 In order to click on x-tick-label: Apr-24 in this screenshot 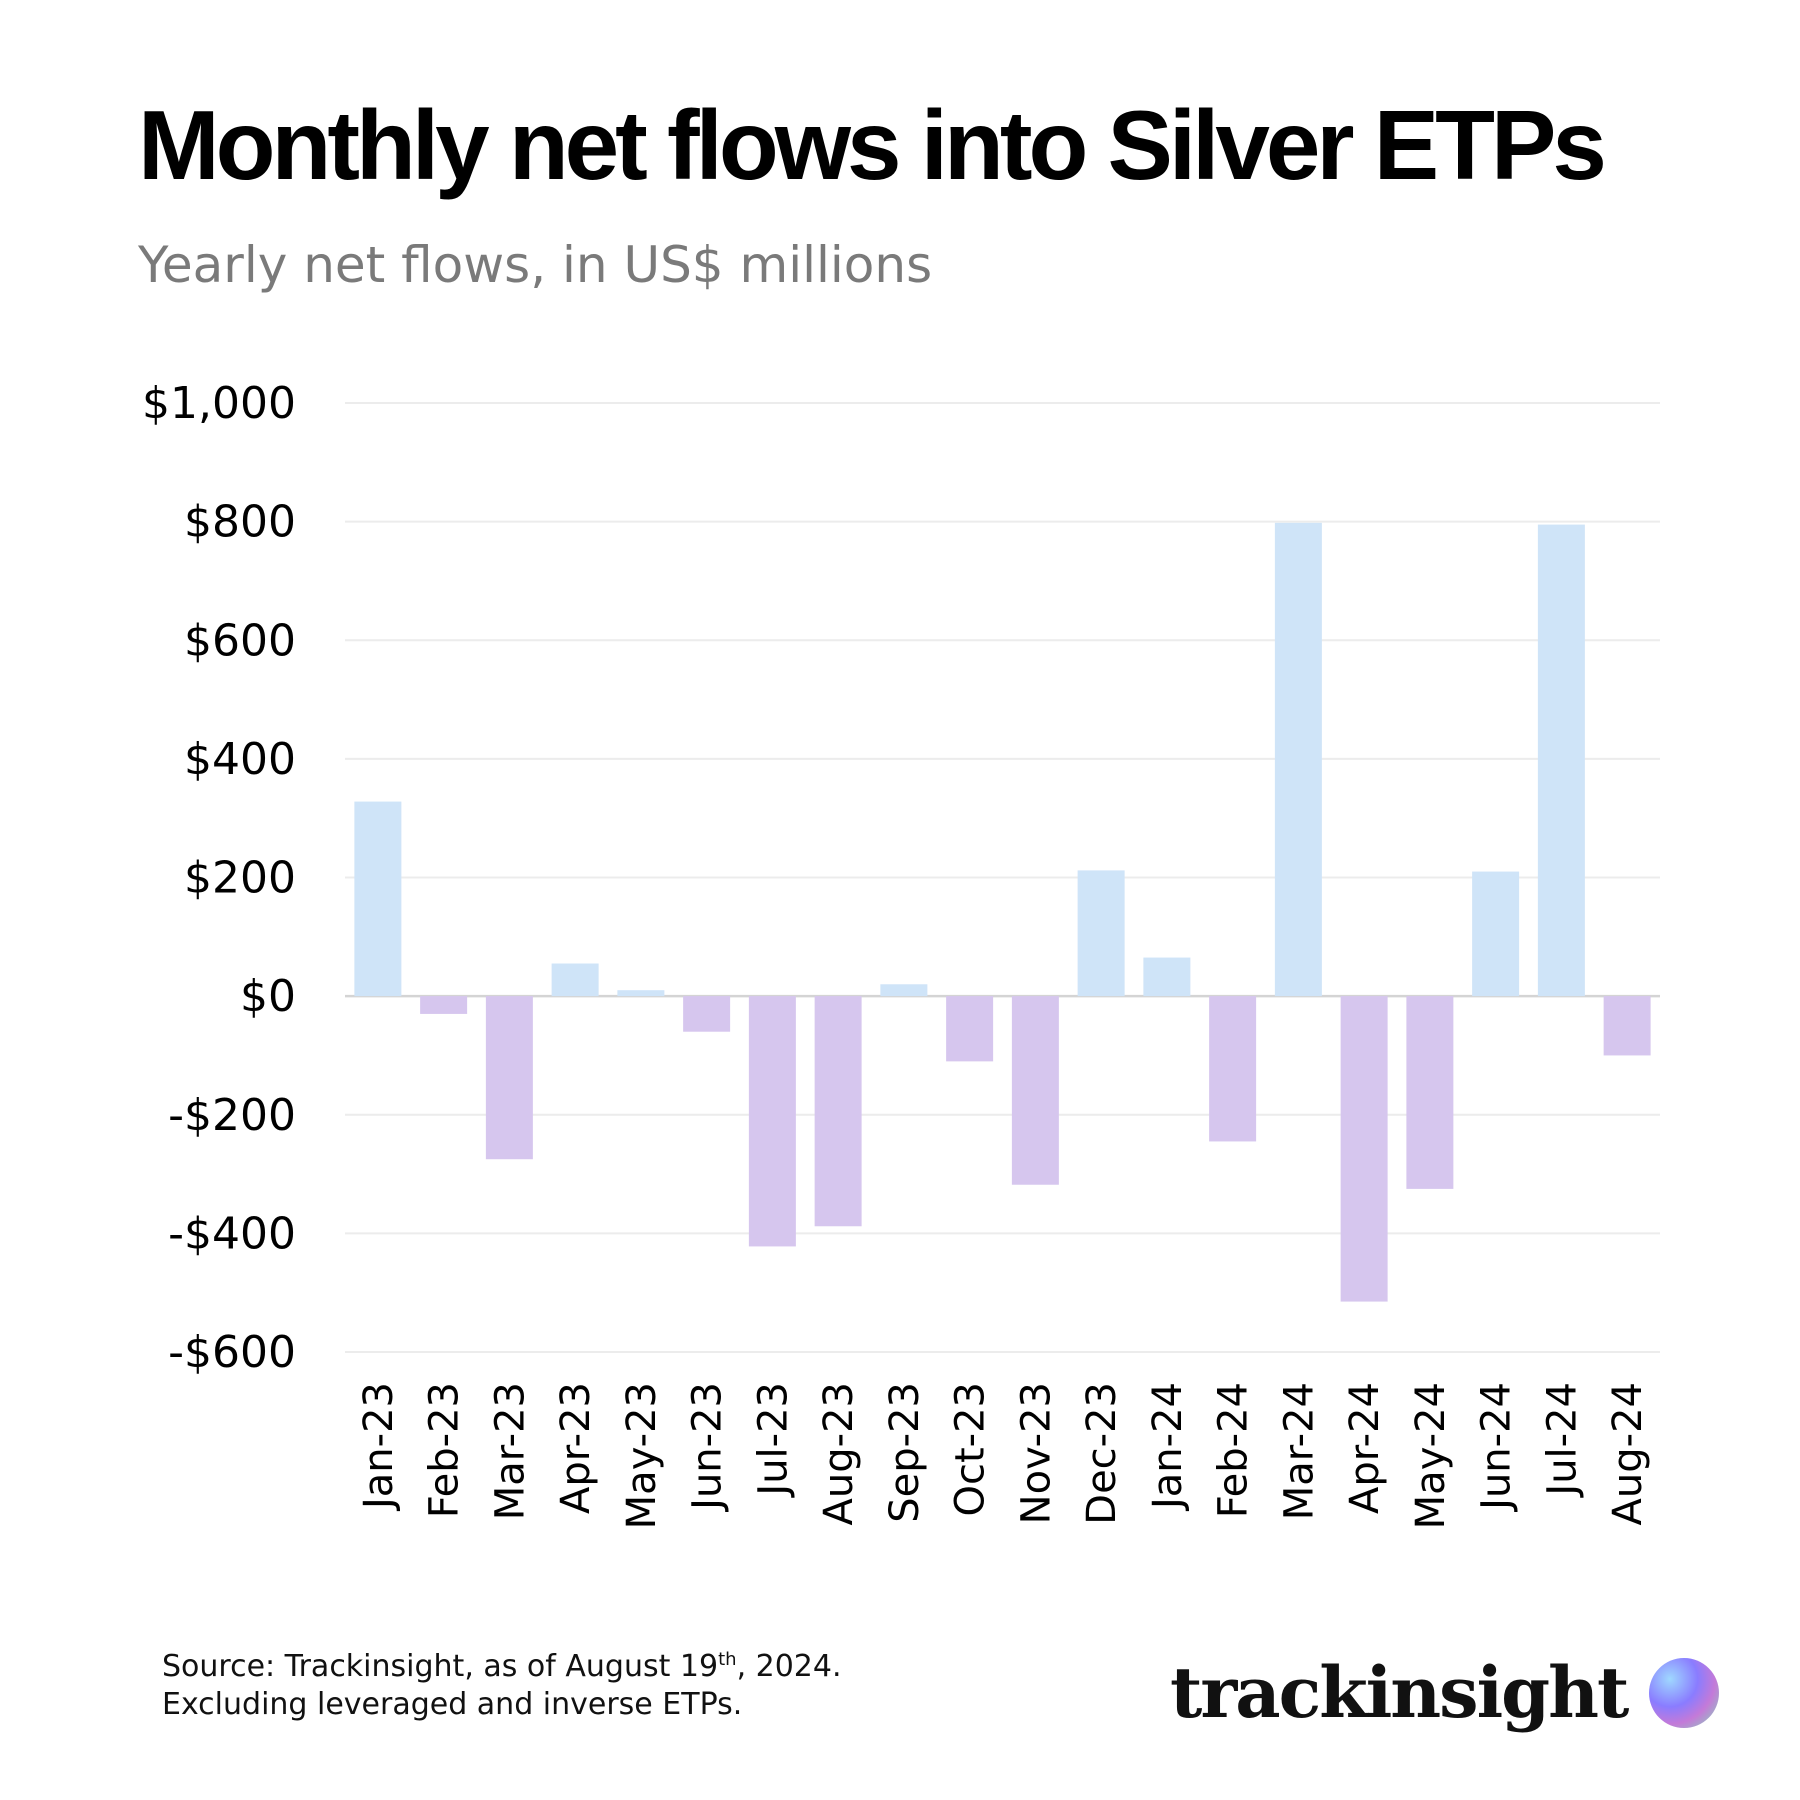, I will do `click(1365, 1448)`.